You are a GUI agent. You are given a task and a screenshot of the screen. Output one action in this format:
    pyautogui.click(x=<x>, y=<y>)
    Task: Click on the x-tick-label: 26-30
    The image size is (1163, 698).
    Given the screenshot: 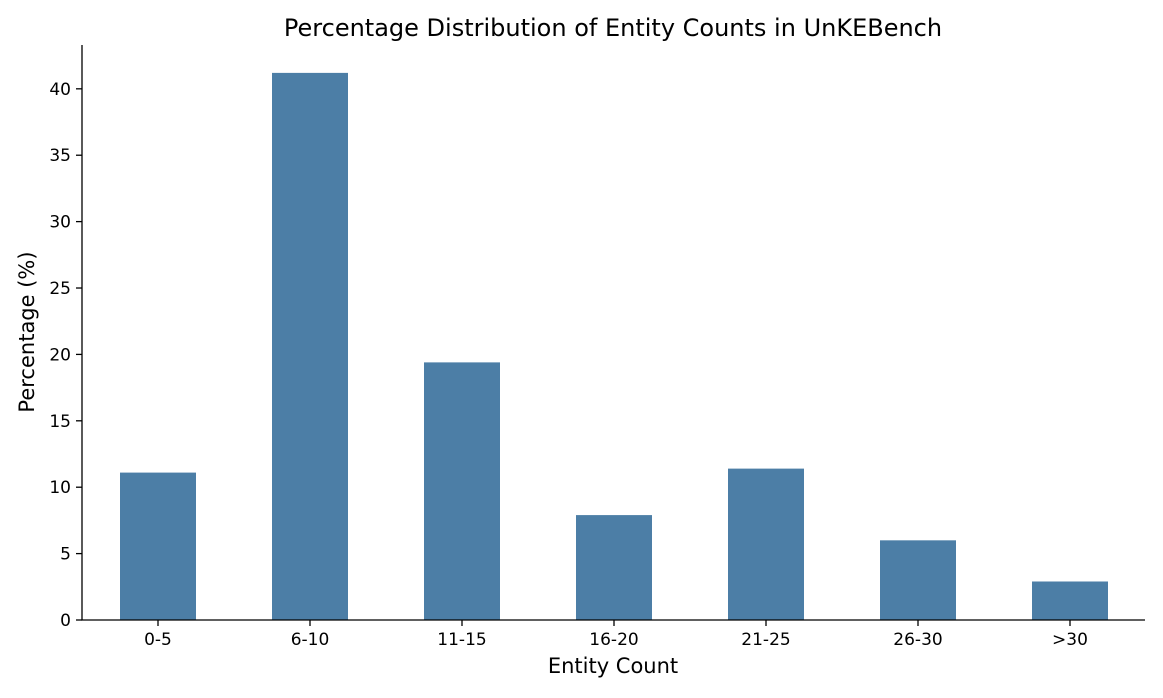 What is the action you would take?
    pyautogui.click(x=917, y=640)
    